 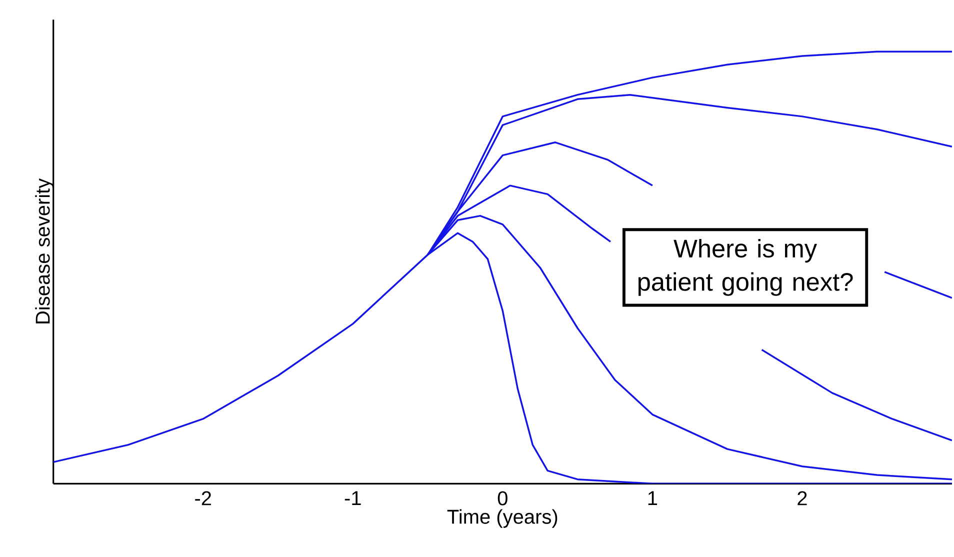 What do you see at coordinates (203, 498) in the screenshot?
I see `x-tick-label: -2` at bounding box center [203, 498].